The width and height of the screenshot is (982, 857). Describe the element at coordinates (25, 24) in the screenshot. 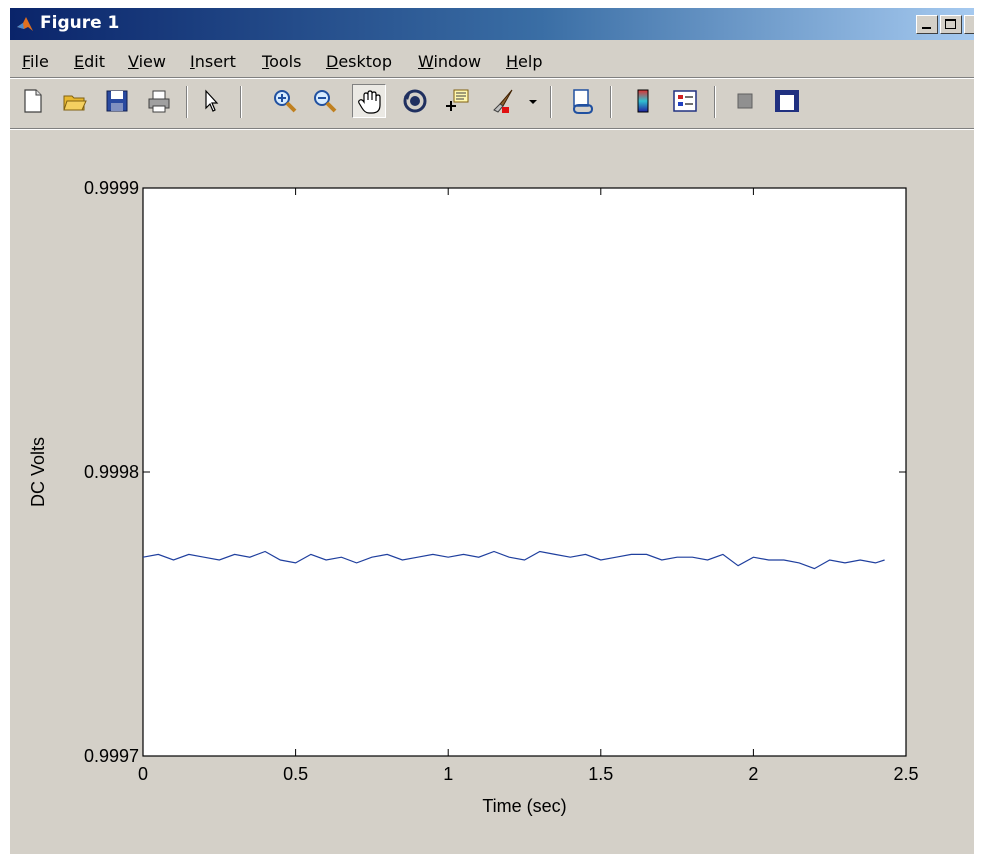

I see `matlab-logo-icon` at that location.